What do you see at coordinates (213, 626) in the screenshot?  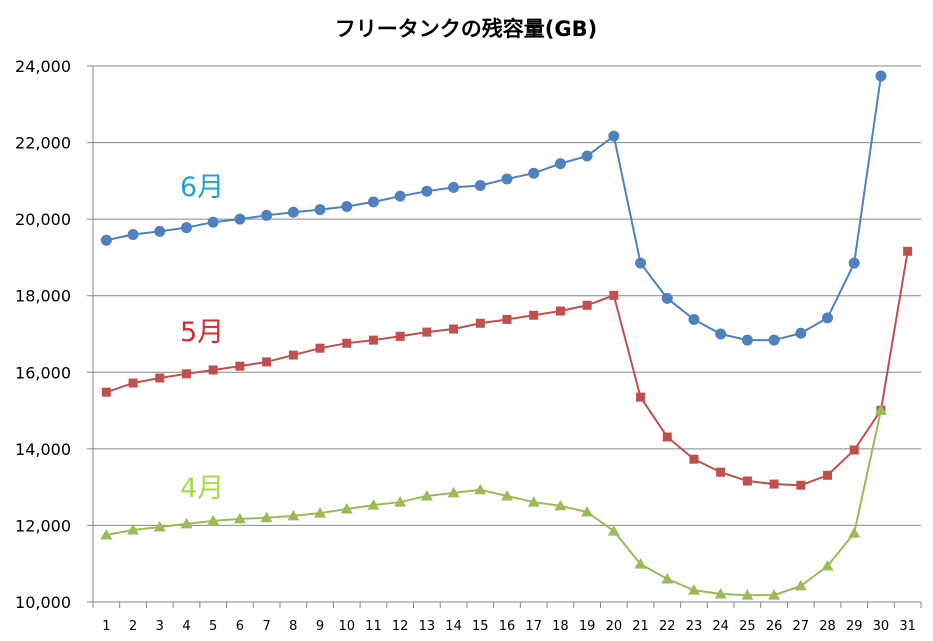 I see `x-tick-label: 5` at bounding box center [213, 626].